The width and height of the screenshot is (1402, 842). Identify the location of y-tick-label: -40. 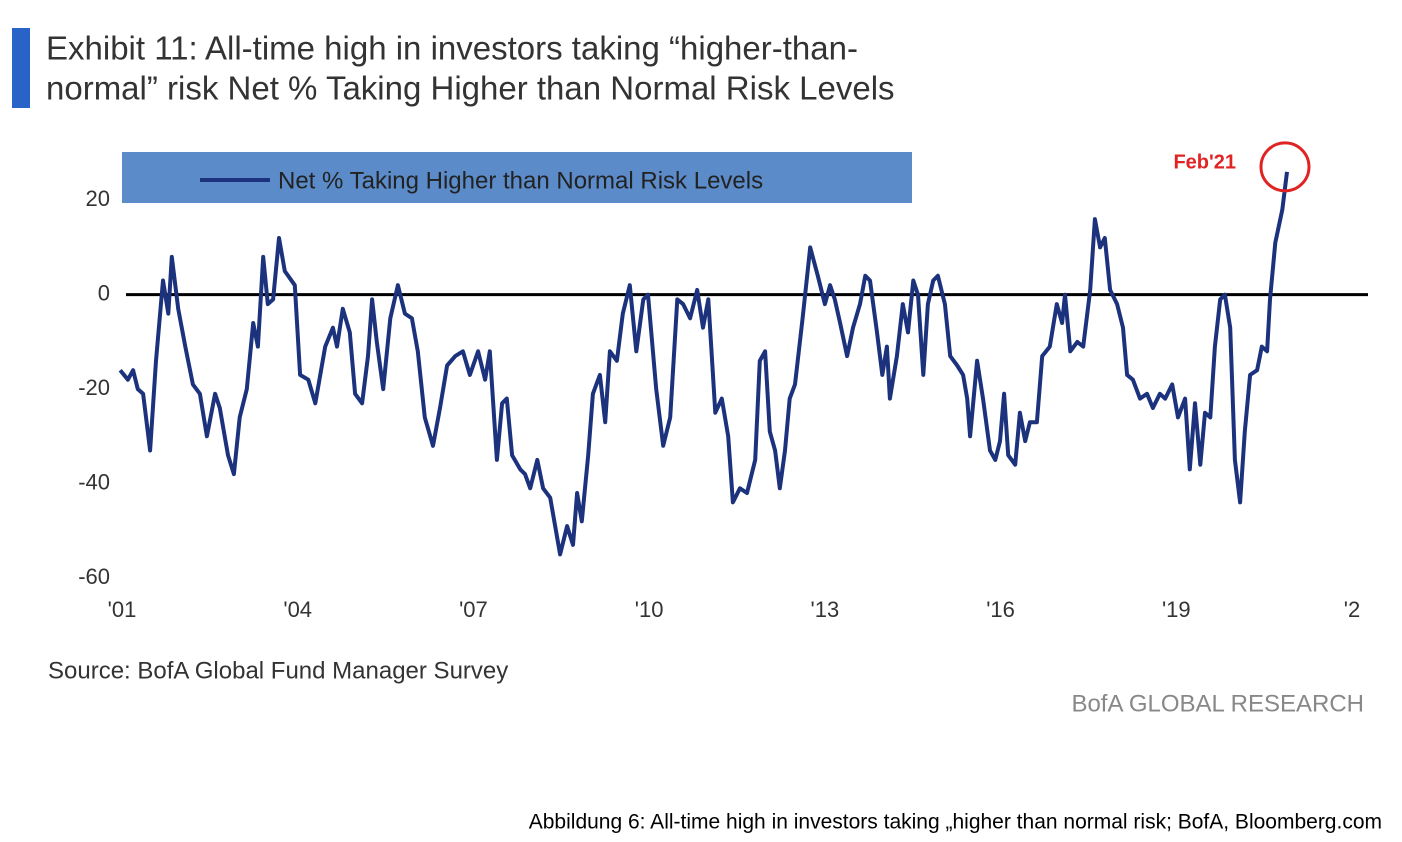
(94, 481).